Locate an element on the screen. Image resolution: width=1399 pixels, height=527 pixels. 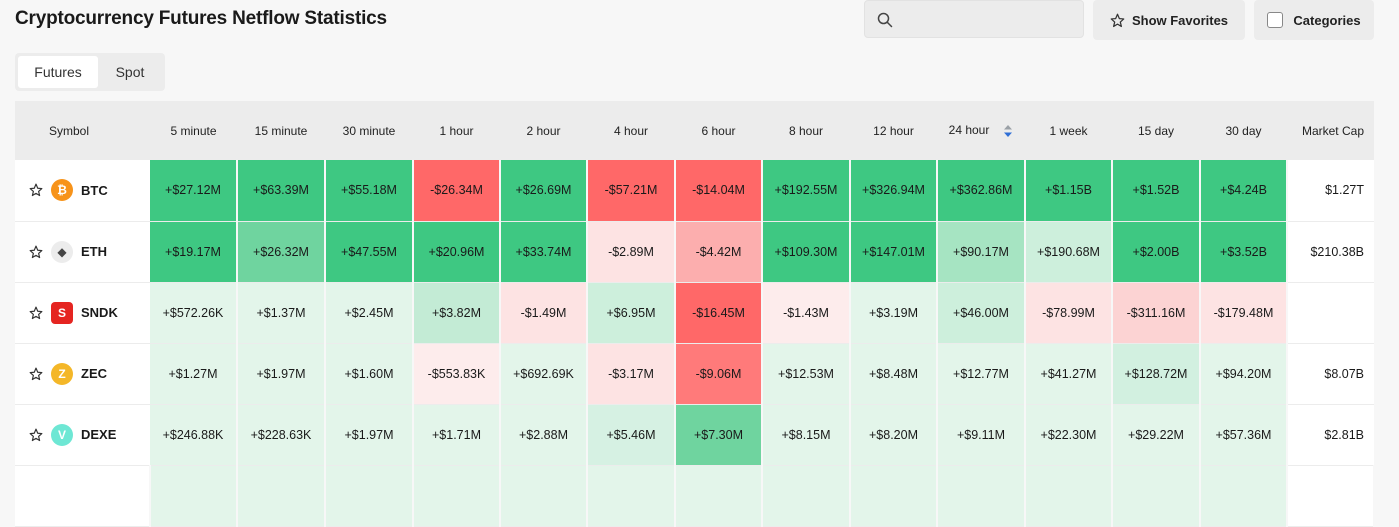
column-header-15-day: 15 day is located at coordinates (1156, 130).